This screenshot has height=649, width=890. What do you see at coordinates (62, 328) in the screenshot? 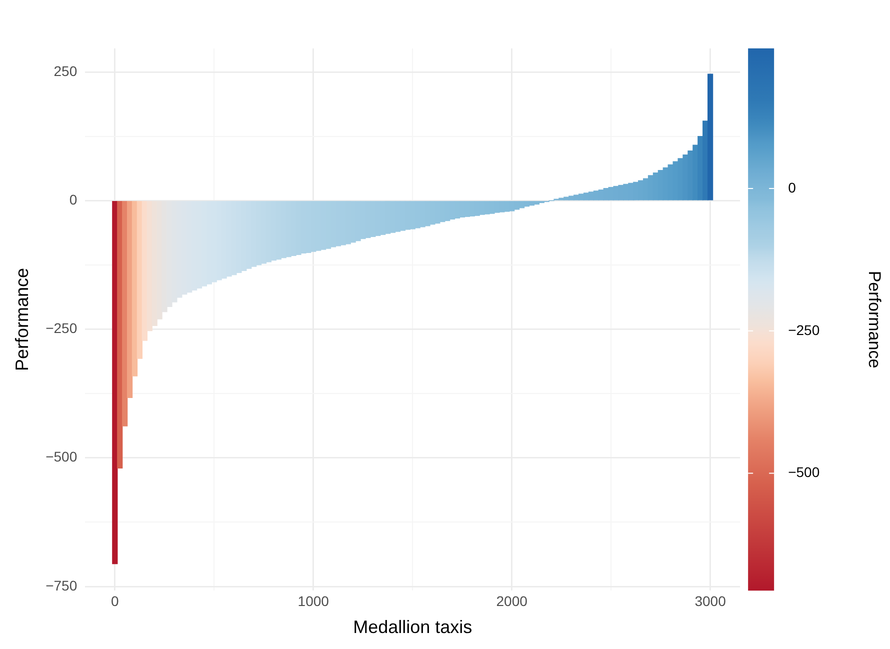
I see `y-tick-label: −250` at bounding box center [62, 328].